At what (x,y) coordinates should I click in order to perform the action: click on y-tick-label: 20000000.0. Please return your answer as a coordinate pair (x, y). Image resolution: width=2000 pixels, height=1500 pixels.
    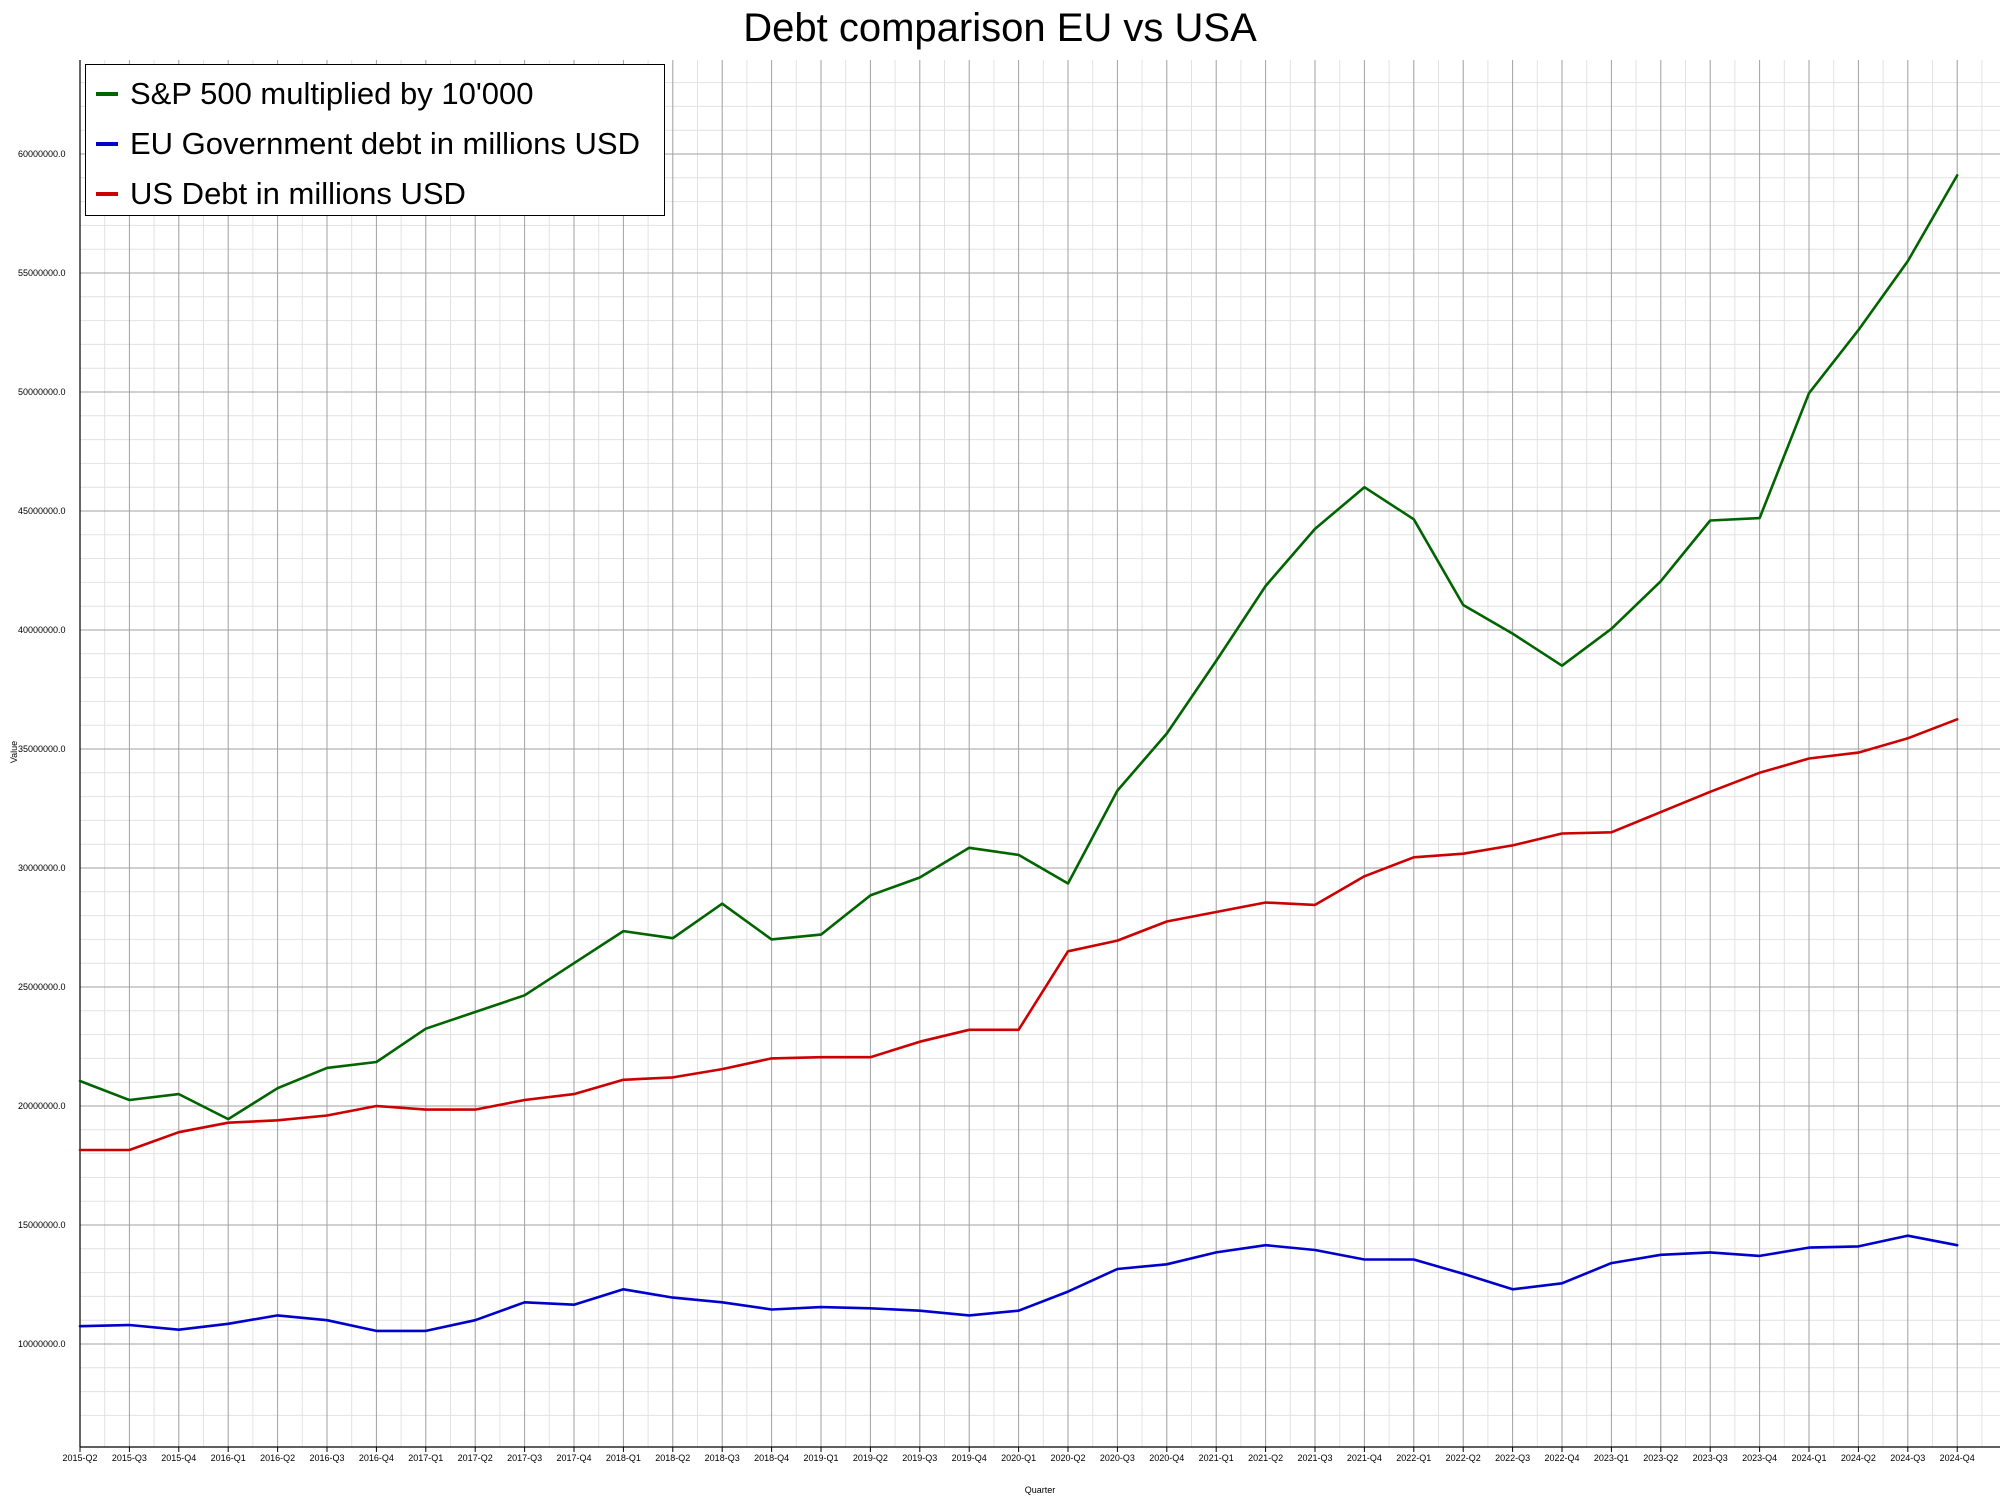
    Looking at the image, I should click on (42, 1106).